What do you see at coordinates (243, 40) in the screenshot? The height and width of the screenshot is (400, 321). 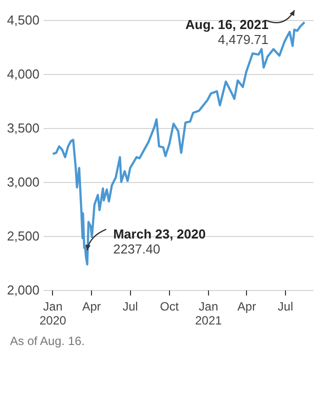 I see `annotation: 4,479.71` at bounding box center [243, 40].